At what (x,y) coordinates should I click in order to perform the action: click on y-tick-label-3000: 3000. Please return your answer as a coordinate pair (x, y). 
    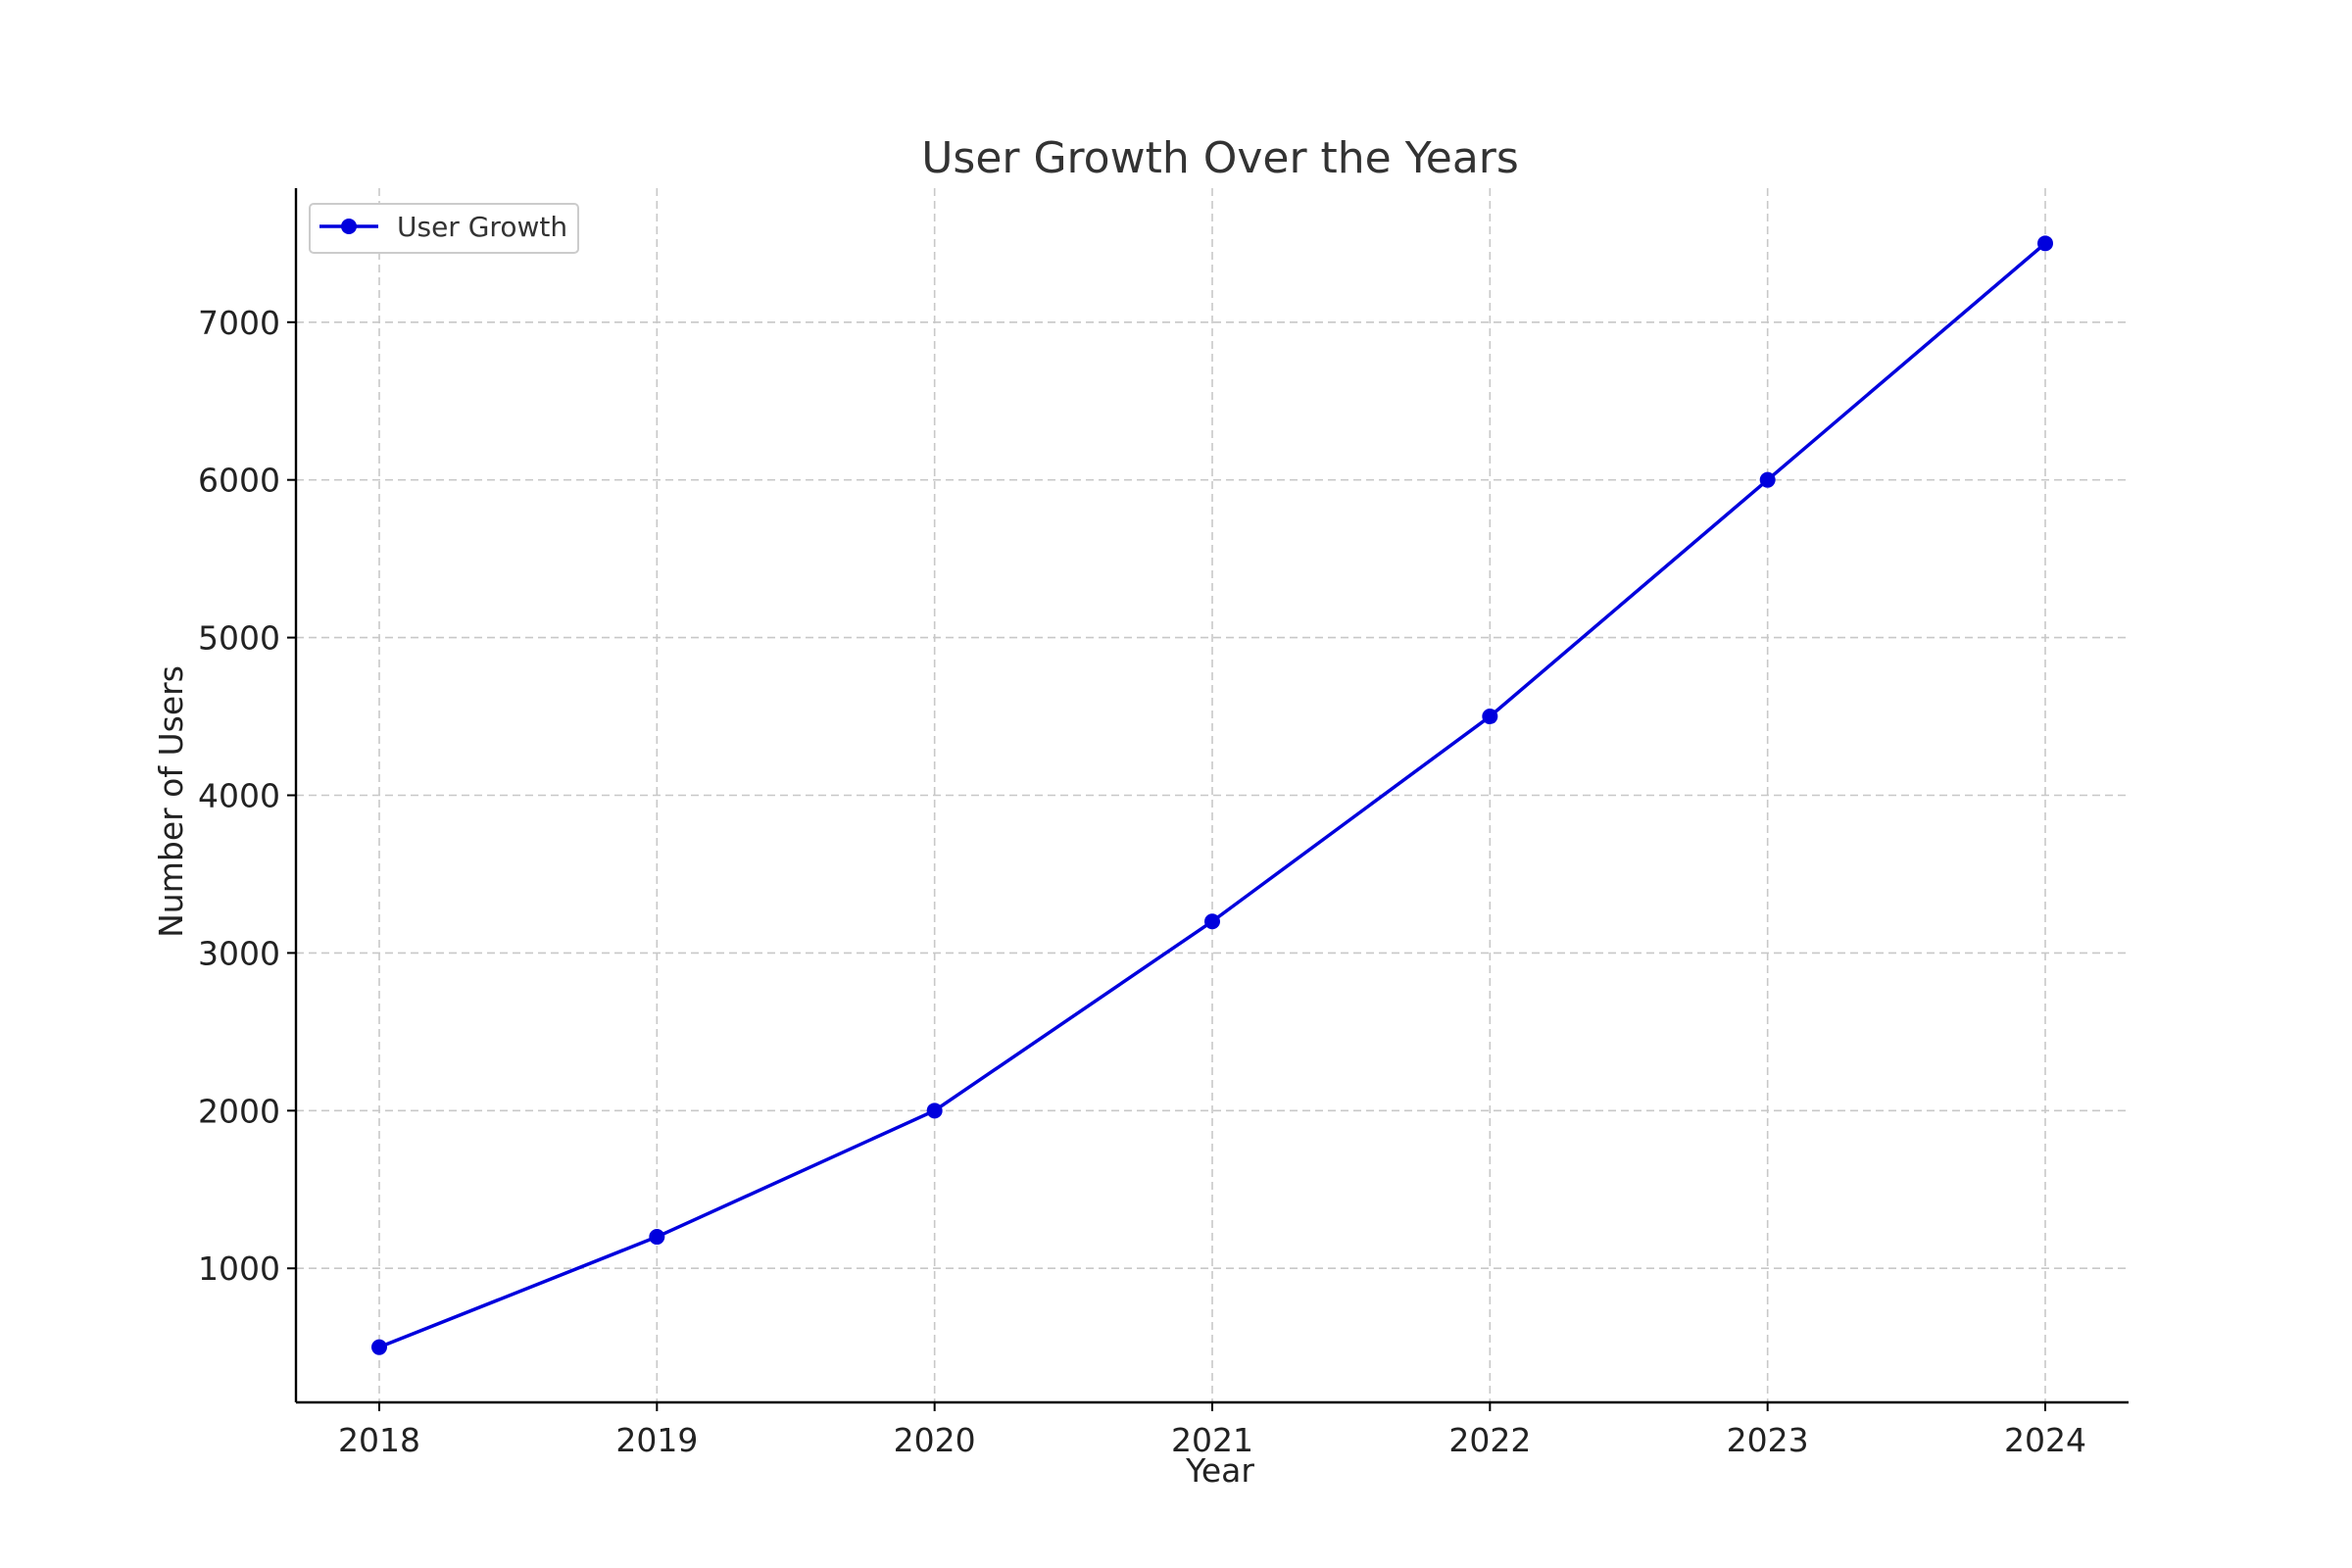
    Looking at the image, I should click on (239, 953).